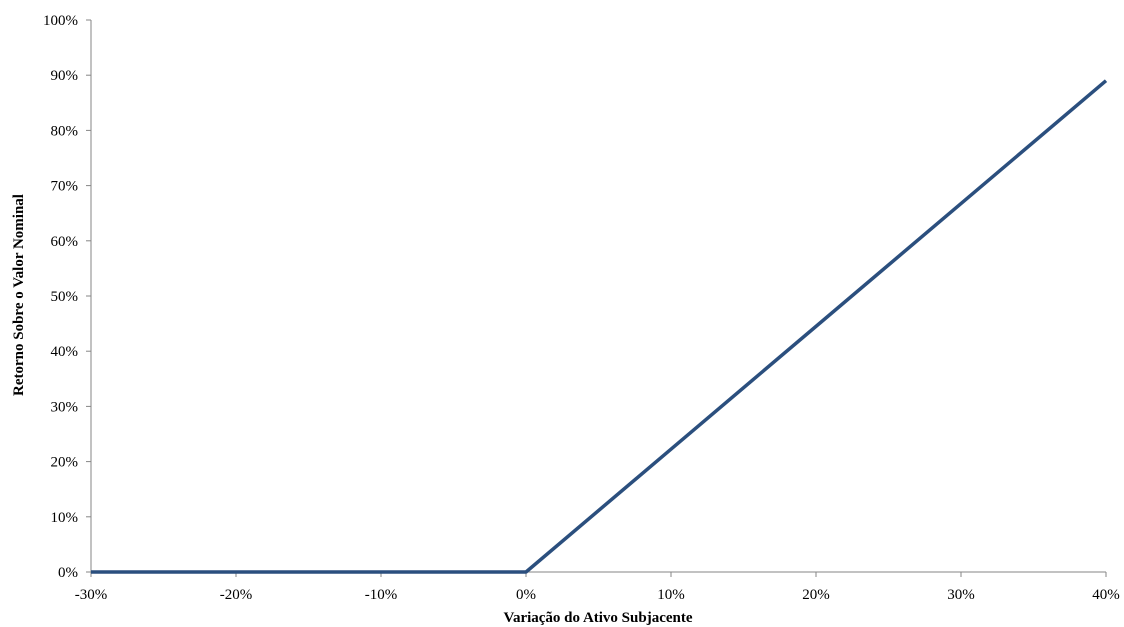 The width and height of the screenshot is (1124, 627). What do you see at coordinates (236, 595) in the screenshot?
I see `x-tick-label: -20%` at bounding box center [236, 595].